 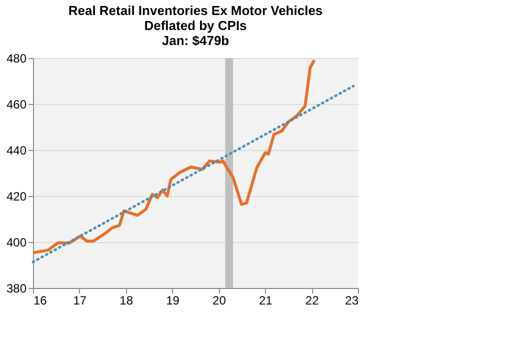 What do you see at coordinates (16, 243) in the screenshot?
I see `y-tick-label: 400` at bounding box center [16, 243].